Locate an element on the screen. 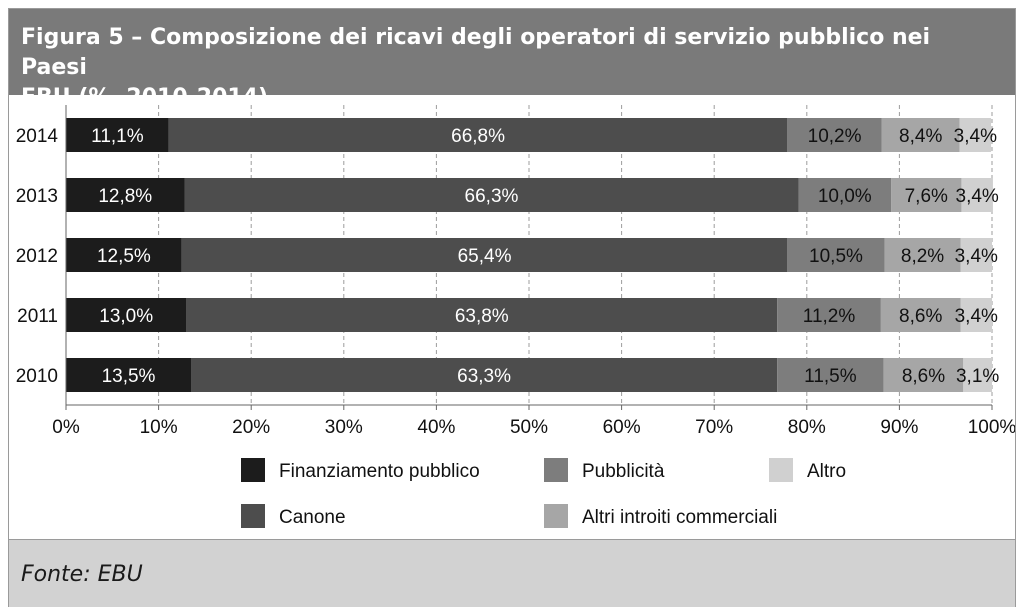 This screenshot has width=1024, height=615. data-label: 10,0% is located at coordinates (845, 196).